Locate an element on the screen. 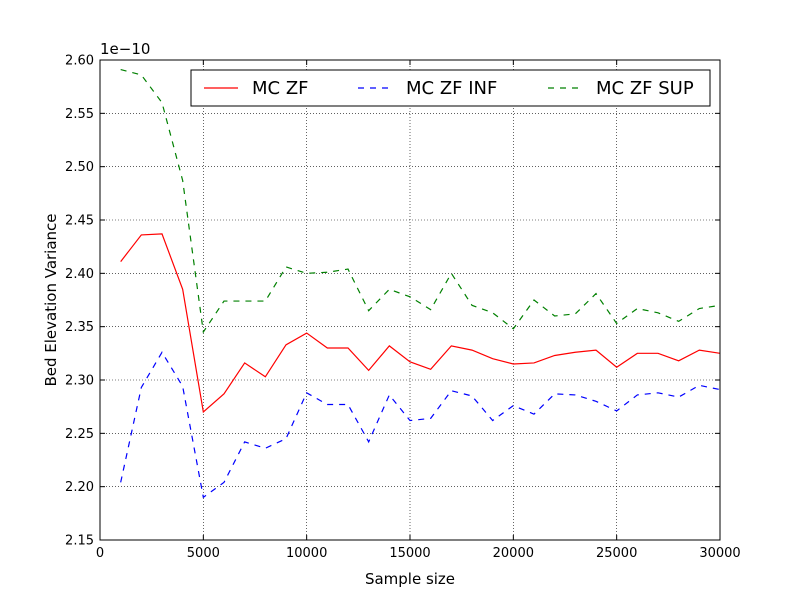  y-tick-label: 2.50 is located at coordinates (79, 167).